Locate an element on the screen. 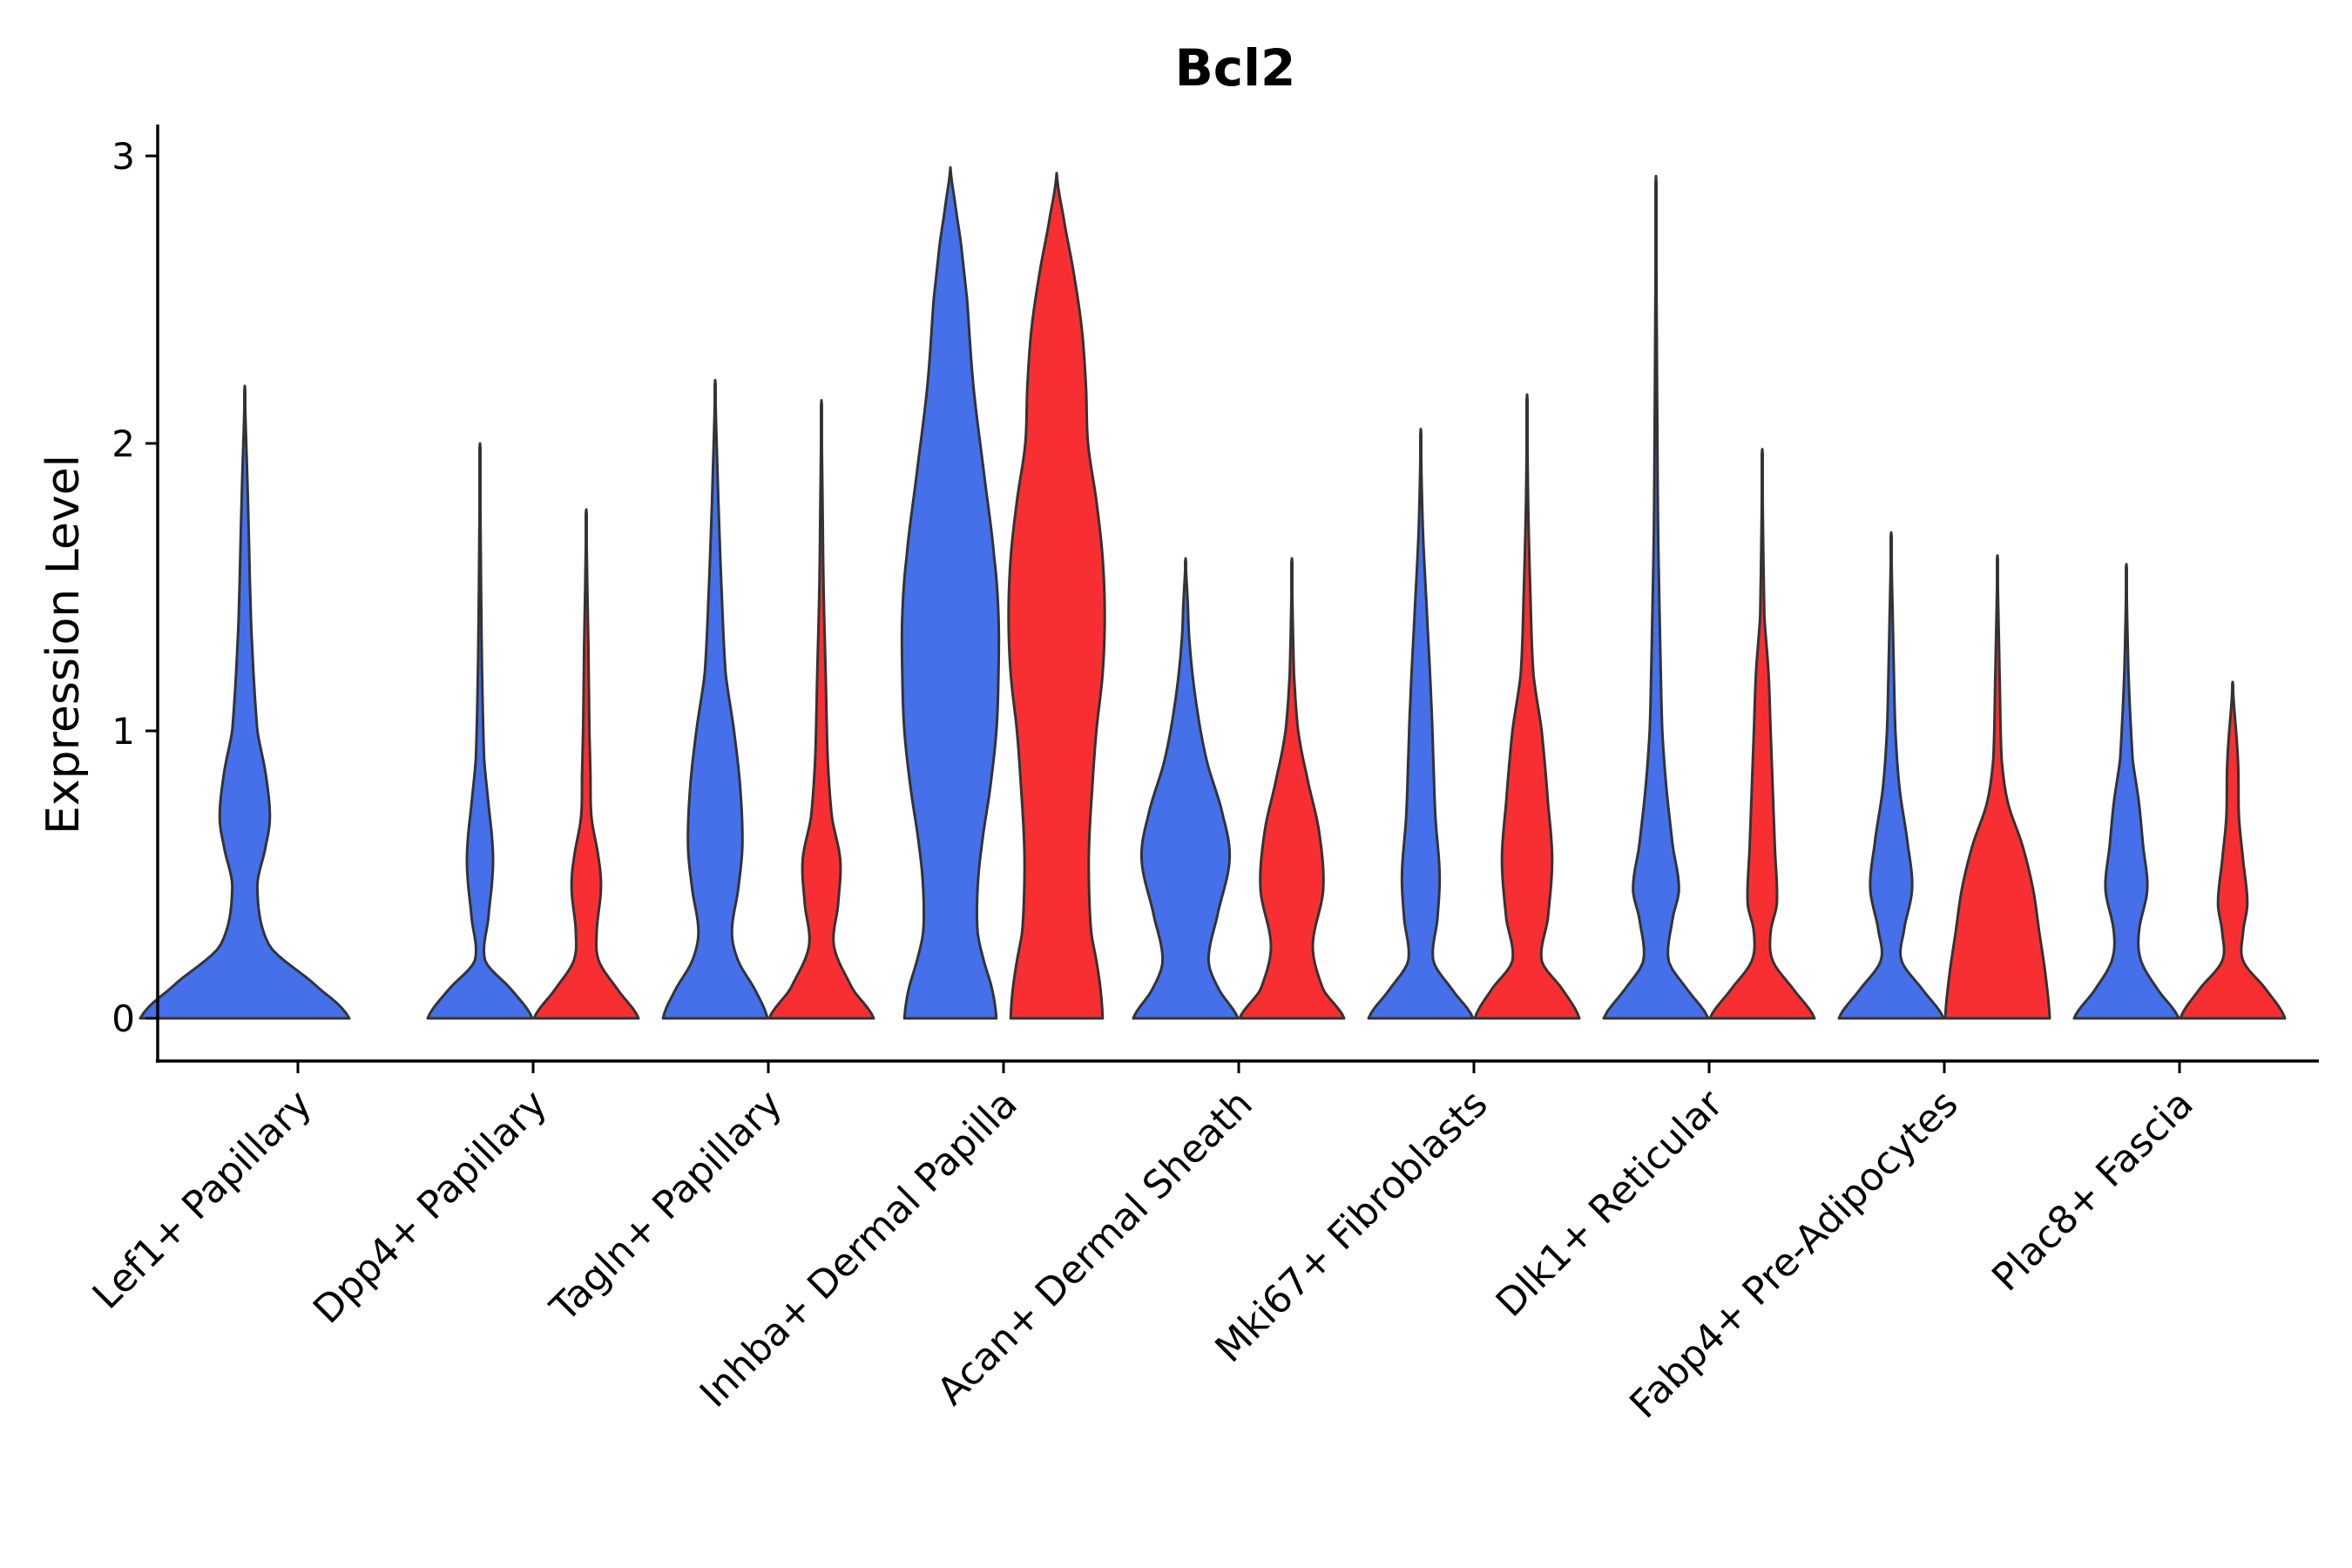 This screenshot has height=1568, width=2352. y-tick-label: 0 is located at coordinates (124, 1018).